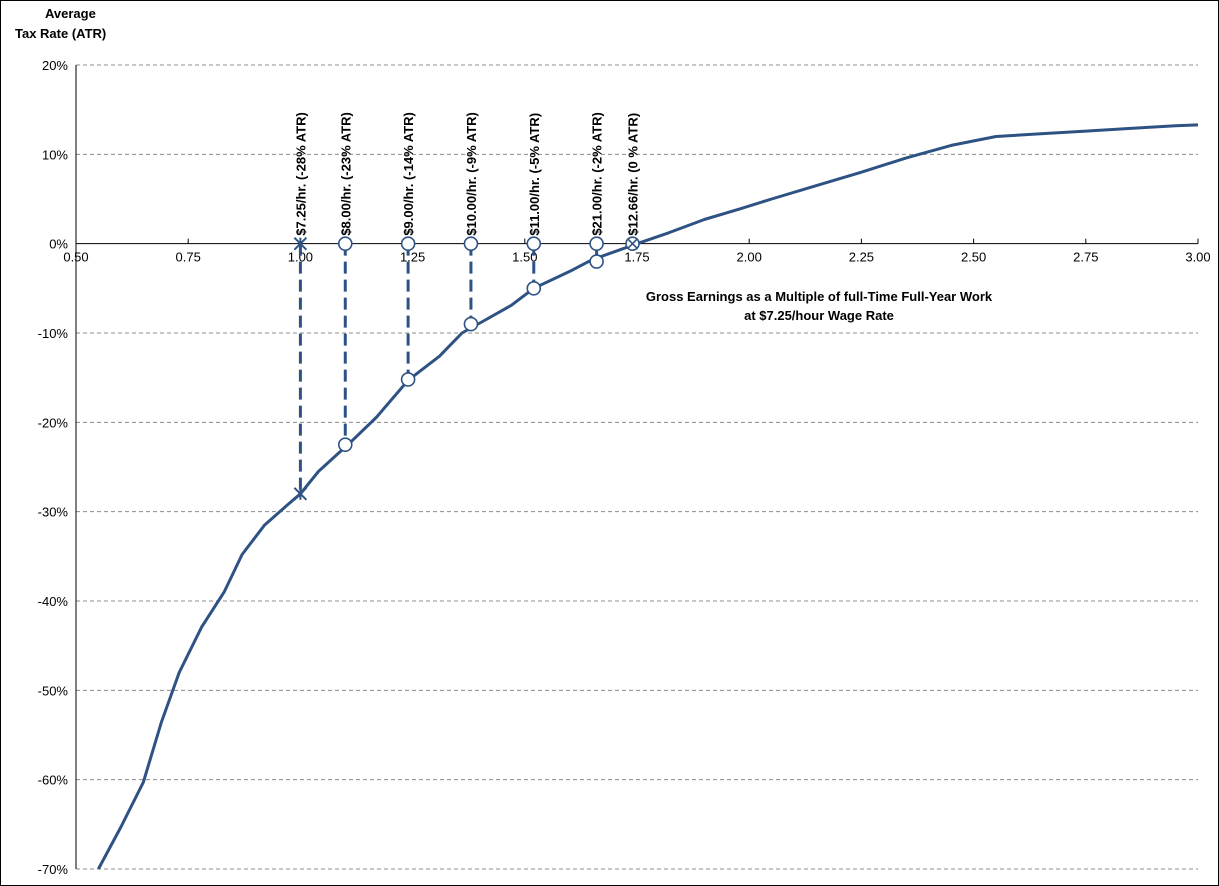 The height and width of the screenshot is (886, 1219). Describe the element at coordinates (53, 601) in the screenshot. I see `y-tick-label: -40%` at that location.